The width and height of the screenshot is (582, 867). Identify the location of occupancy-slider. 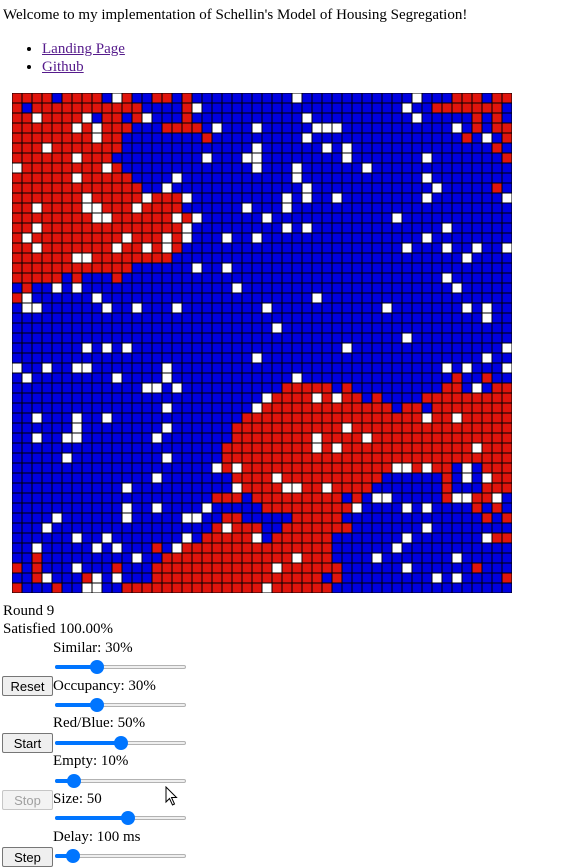
(120, 705).